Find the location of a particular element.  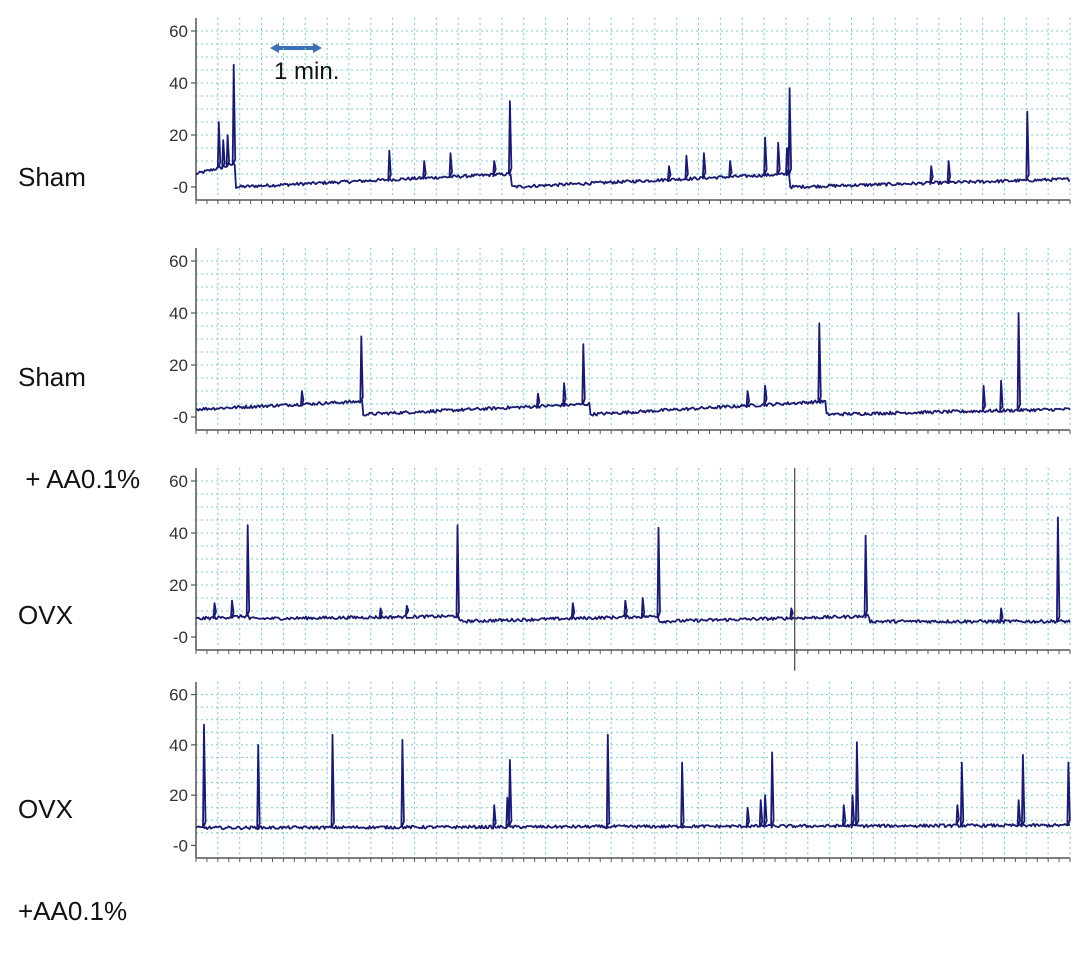

scale-bar-label: 1 min. is located at coordinates (307, 71).